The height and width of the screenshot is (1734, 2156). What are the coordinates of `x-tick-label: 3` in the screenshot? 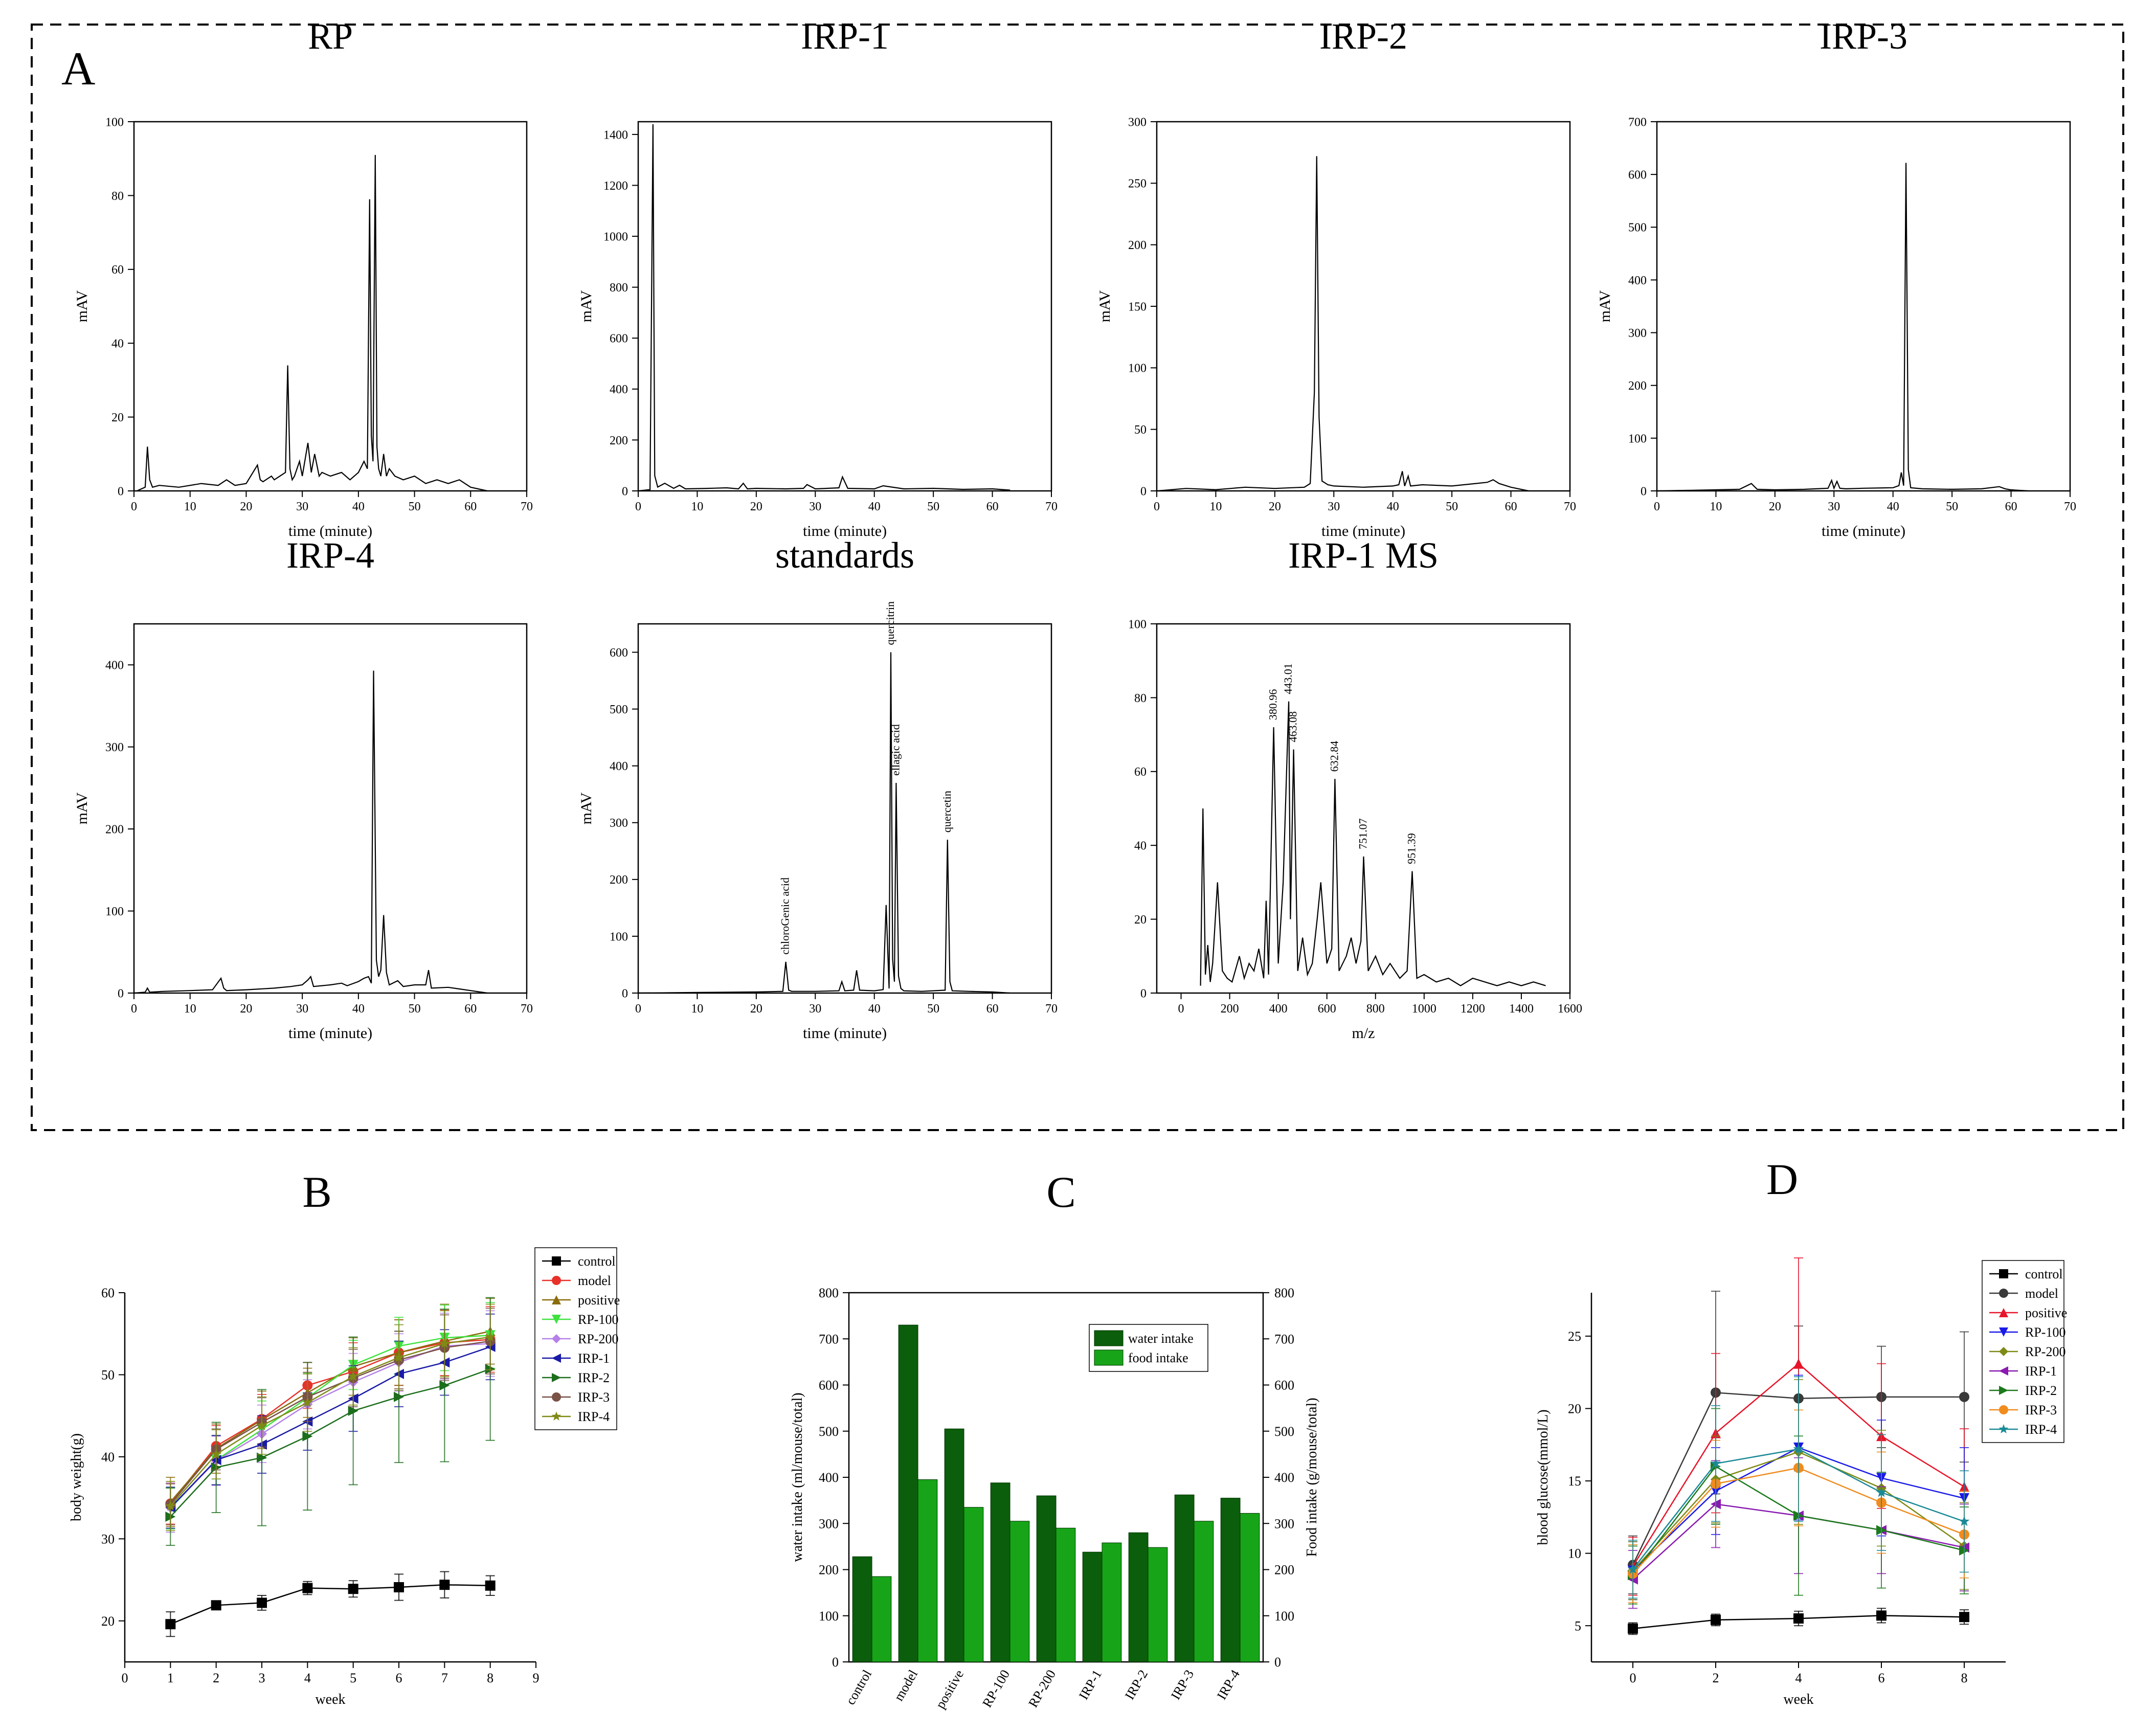 It's located at (262, 1678).